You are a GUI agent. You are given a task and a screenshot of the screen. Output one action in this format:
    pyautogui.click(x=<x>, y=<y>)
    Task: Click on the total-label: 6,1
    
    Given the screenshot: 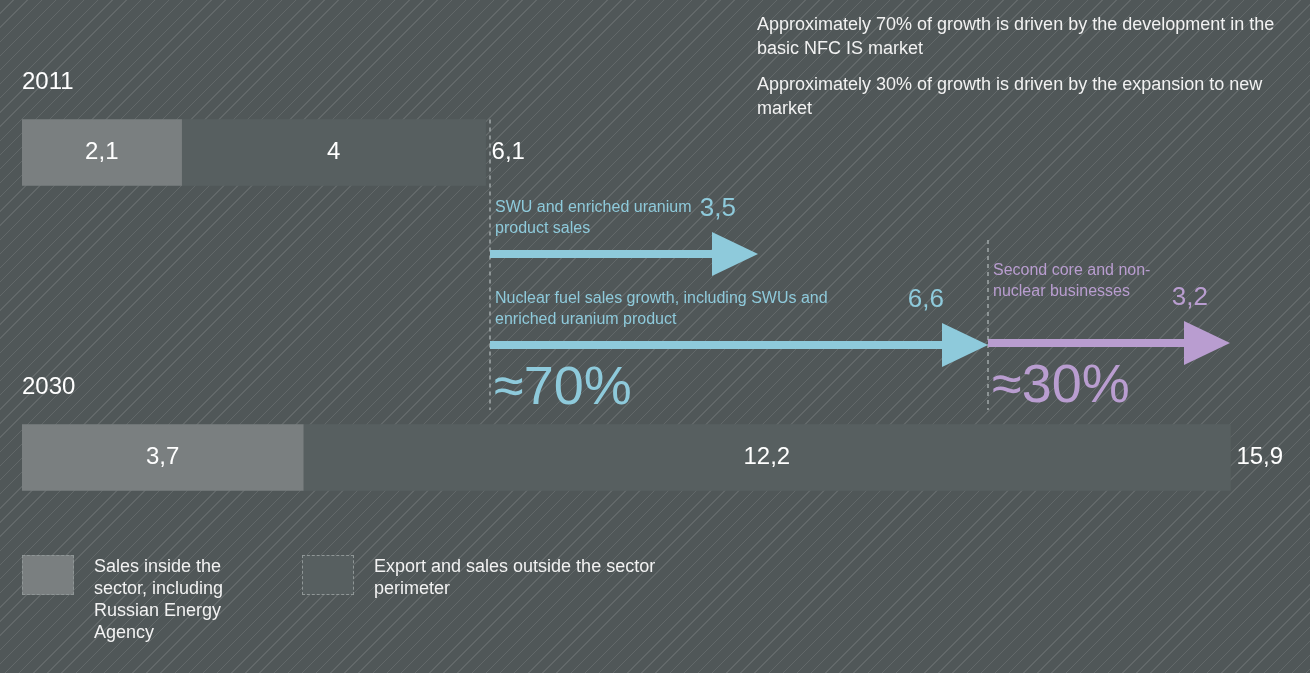 What is the action you would take?
    pyautogui.click(x=508, y=151)
    